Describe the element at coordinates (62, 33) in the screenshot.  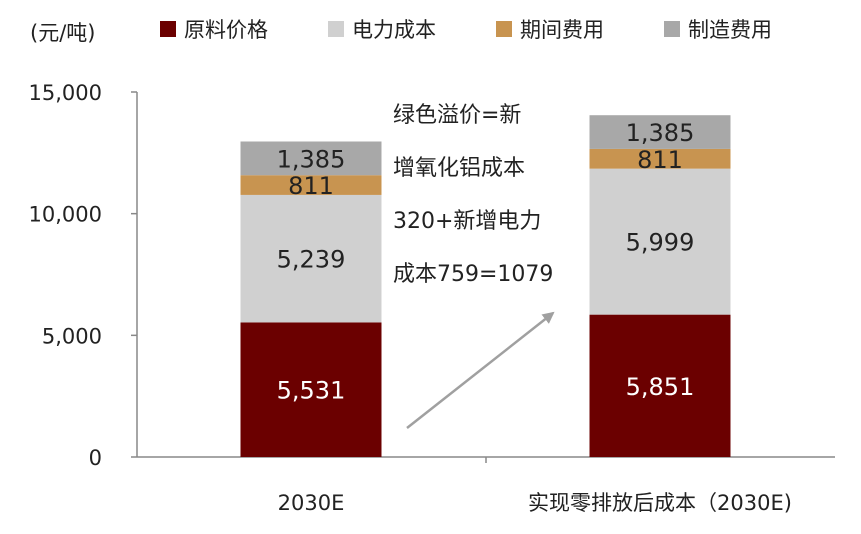
I see `unit-label: (元/吨)` at that location.